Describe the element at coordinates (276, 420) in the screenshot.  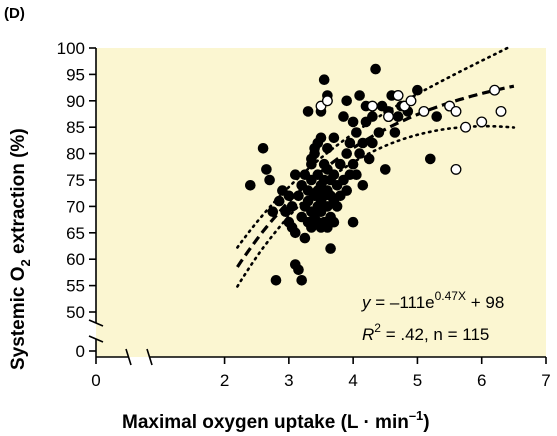
I see `x-axis-title: Maximal oxygen uptake (L · min–1)` at that location.